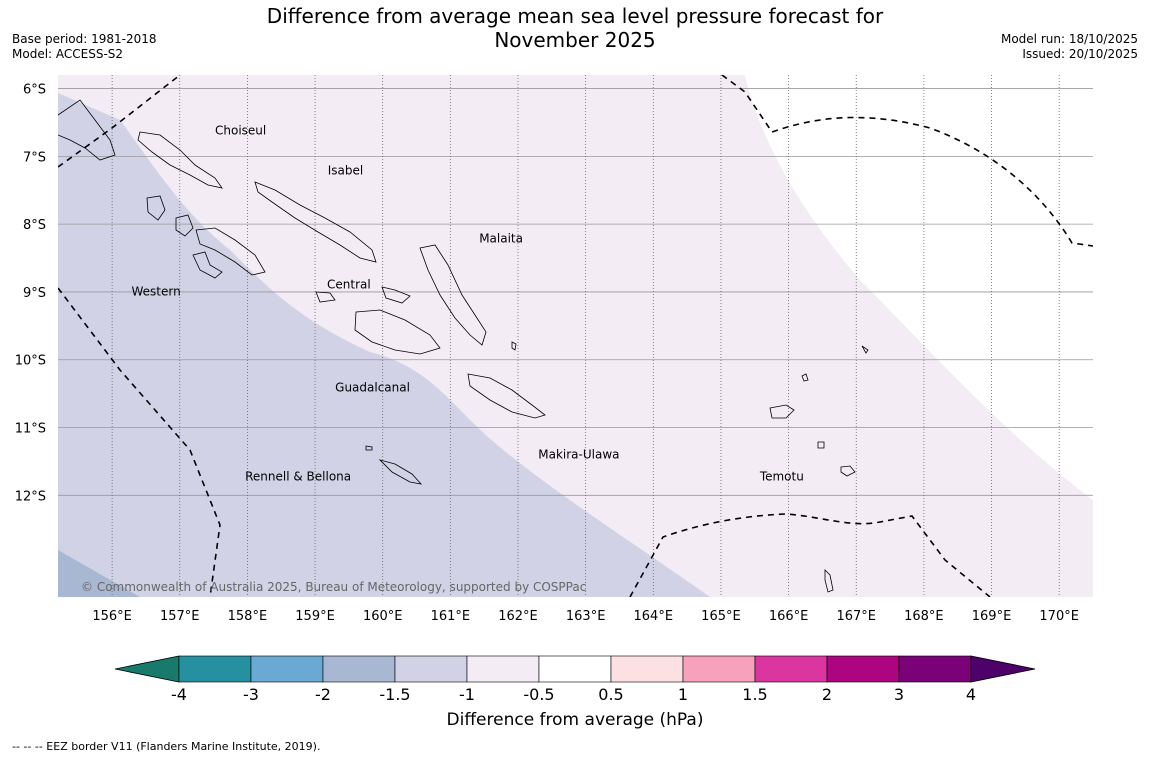 The height and width of the screenshot is (758, 1150). Describe the element at coordinates (30, 429) in the screenshot. I see `lat-label: 11°S` at that location.